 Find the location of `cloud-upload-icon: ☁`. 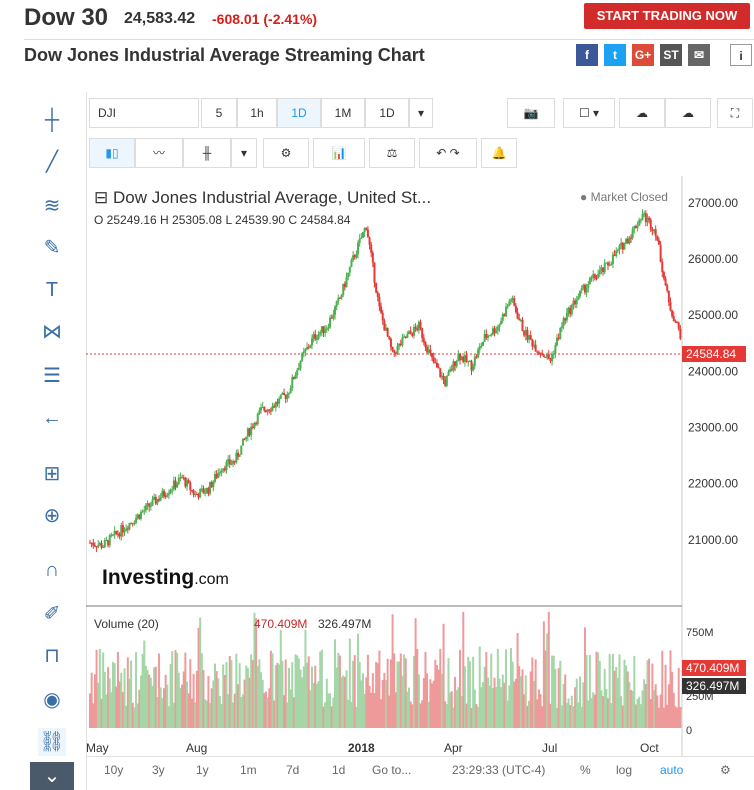

cloud-upload-icon: ☁ is located at coordinates (688, 113).